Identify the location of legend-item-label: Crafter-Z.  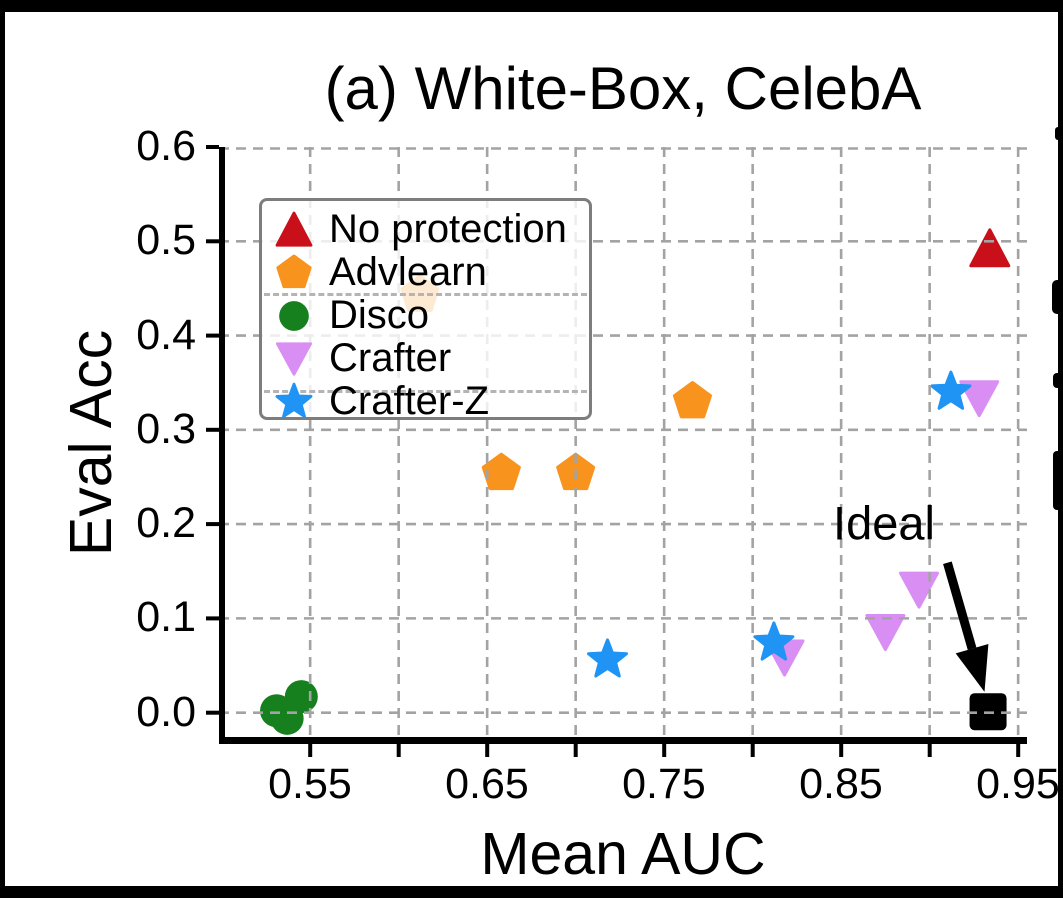
(409, 401).